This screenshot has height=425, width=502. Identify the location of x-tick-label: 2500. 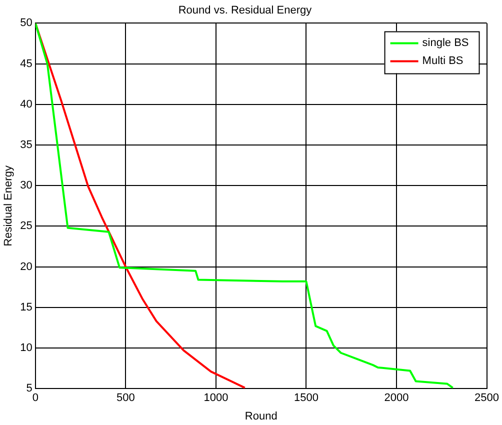
(487, 398).